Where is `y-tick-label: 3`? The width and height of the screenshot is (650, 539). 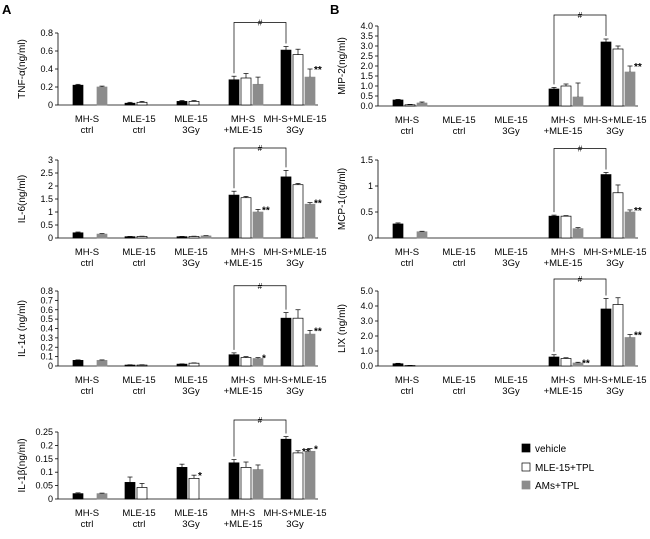 y-tick-label: 3 is located at coordinates (50, 160).